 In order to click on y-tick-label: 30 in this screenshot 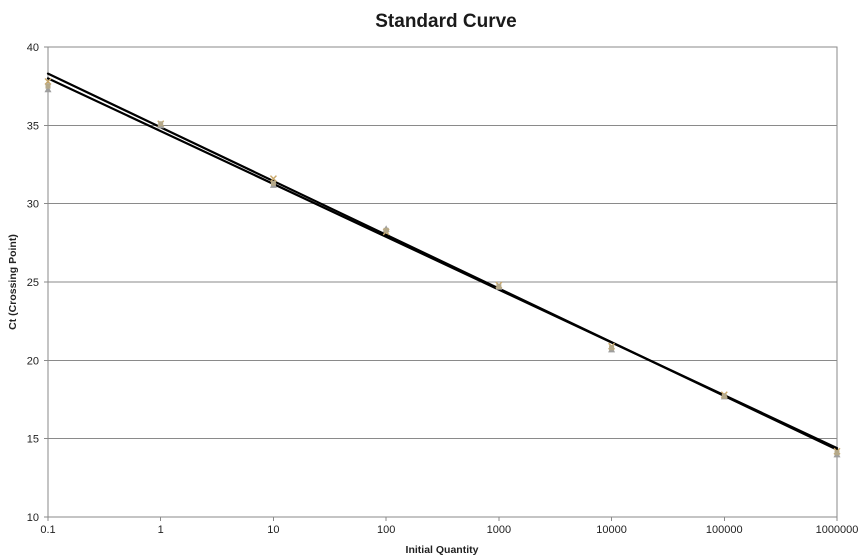, I will do `click(33, 205)`.